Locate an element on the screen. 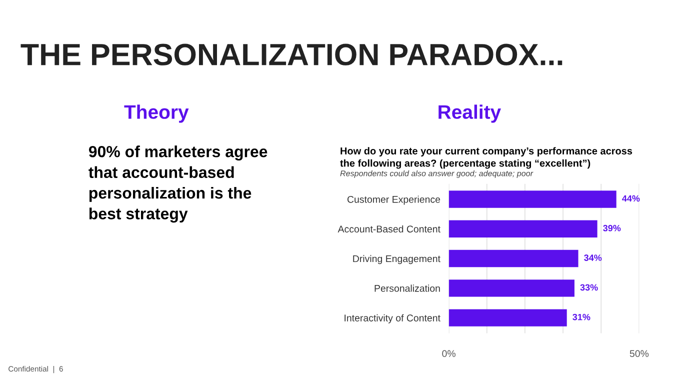  data-label: 34% is located at coordinates (593, 257).